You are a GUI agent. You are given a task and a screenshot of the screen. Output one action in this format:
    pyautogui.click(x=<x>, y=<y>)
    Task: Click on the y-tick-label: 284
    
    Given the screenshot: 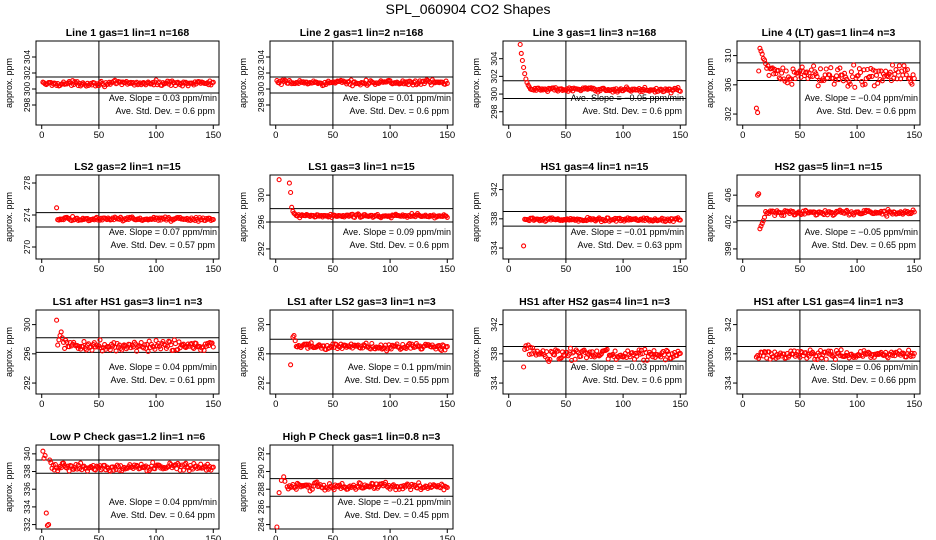 What is the action you would take?
    pyautogui.click(x=261, y=524)
    